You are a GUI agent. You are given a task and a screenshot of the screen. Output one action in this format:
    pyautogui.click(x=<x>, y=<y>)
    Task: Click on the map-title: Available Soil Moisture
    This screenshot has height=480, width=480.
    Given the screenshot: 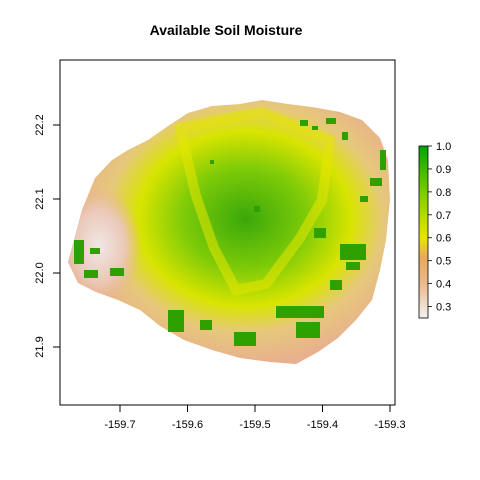 What is the action you would take?
    pyautogui.click(x=226, y=30)
    